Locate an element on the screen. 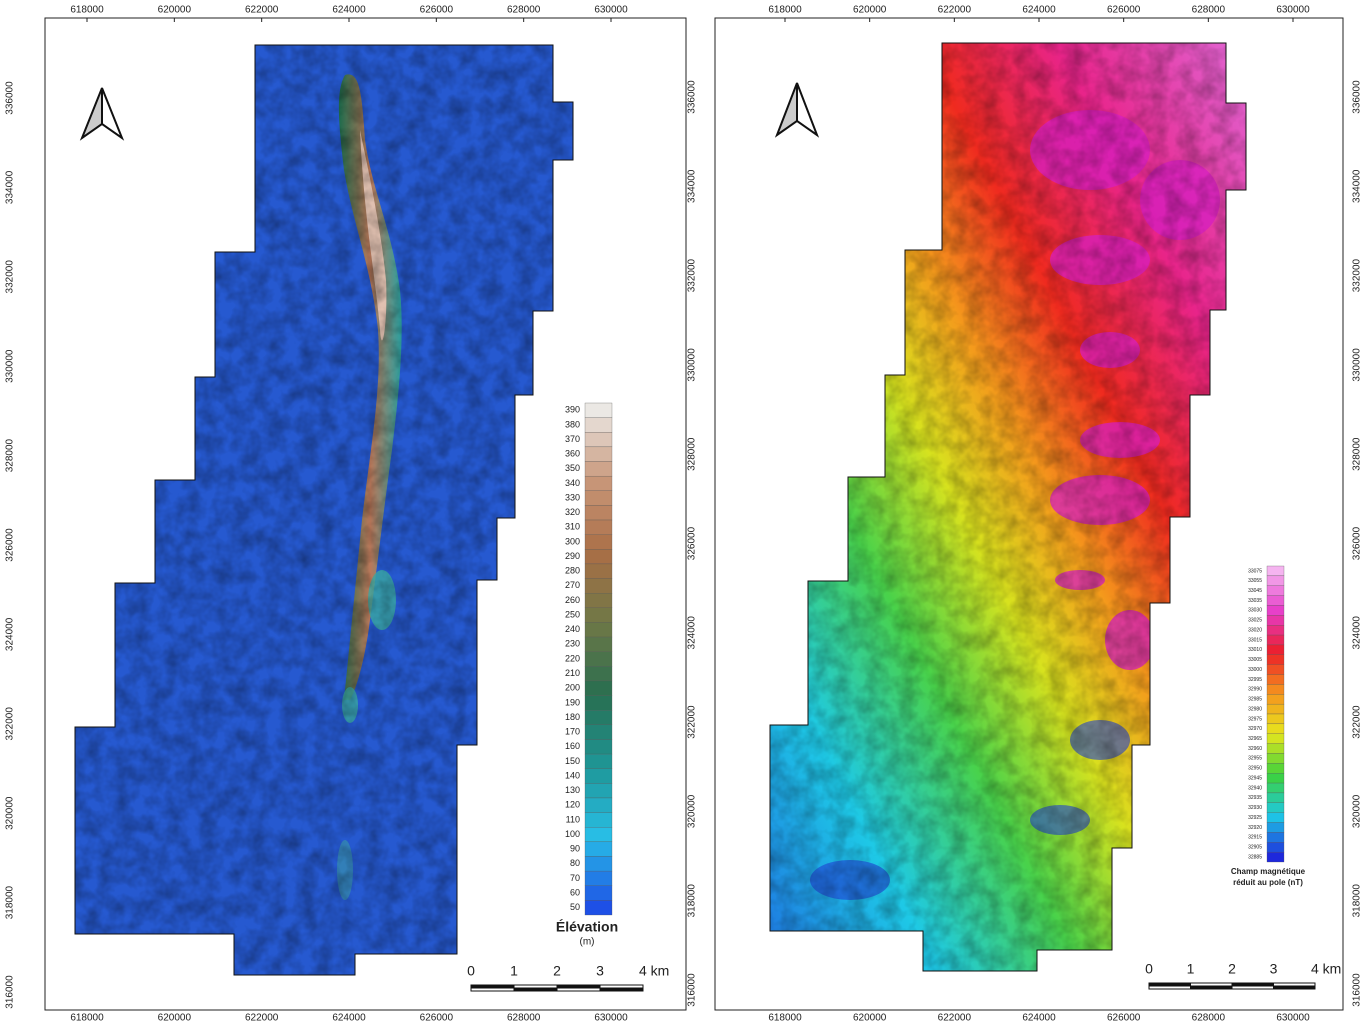 This screenshot has width=1366, height=1031. x-tick-label: 618000 is located at coordinates (785, 1018).